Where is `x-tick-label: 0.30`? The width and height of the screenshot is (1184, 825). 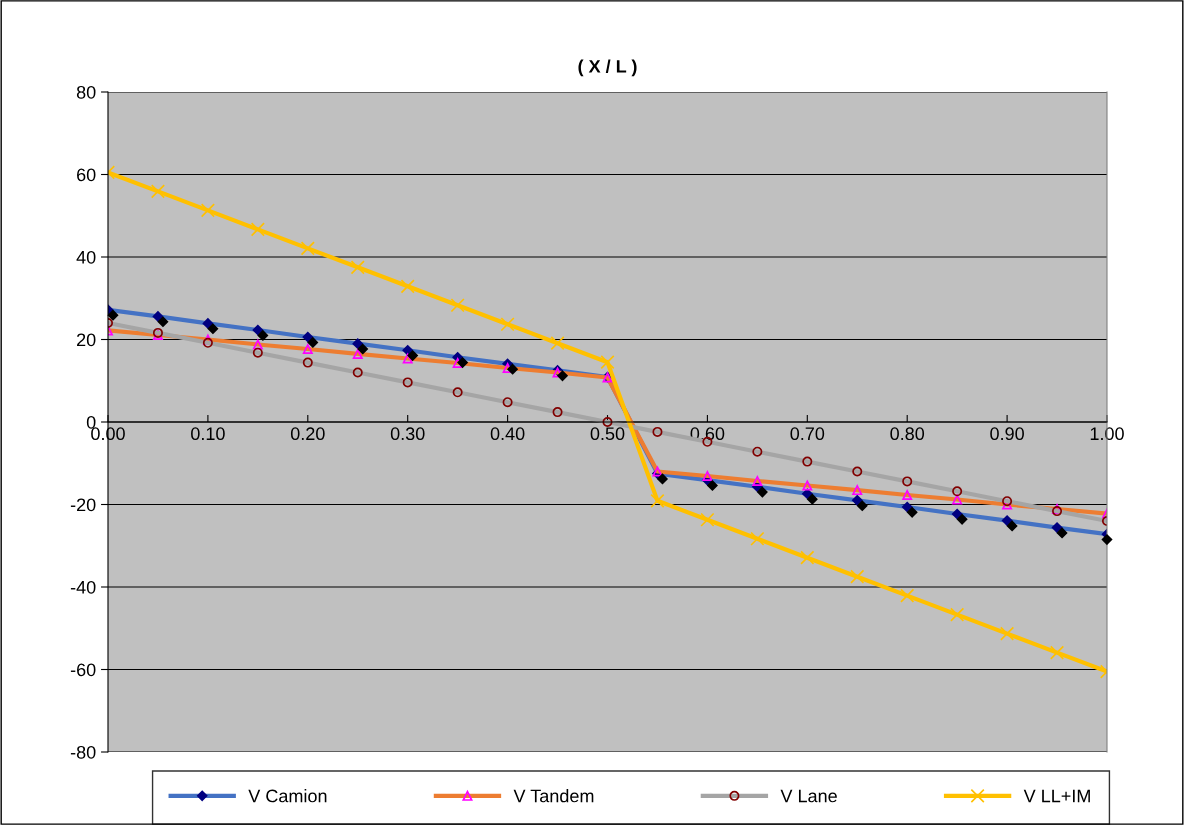 x-tick-label: 0.30 is located at coordinates (407, 434).